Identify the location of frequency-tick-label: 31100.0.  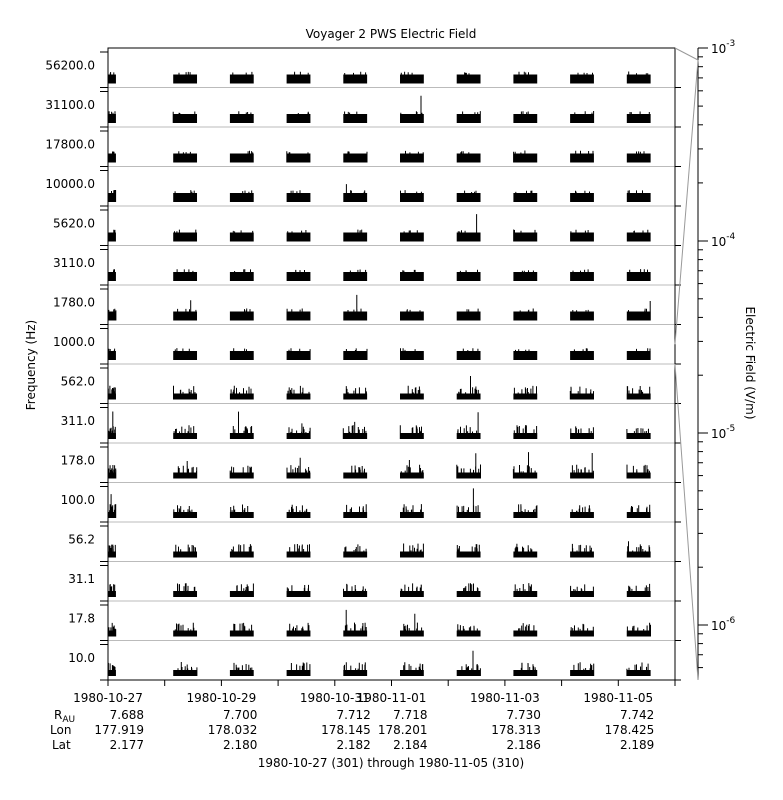
(70, 105).